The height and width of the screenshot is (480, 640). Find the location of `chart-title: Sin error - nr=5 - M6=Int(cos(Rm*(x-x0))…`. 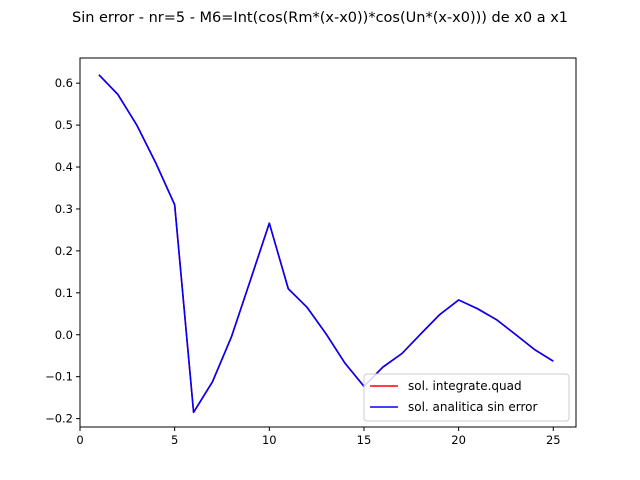

chart-title: Sin error - nr=5 - M6=Int(cos(Rm*(x-x0))… is located at coordinates (320, 18).